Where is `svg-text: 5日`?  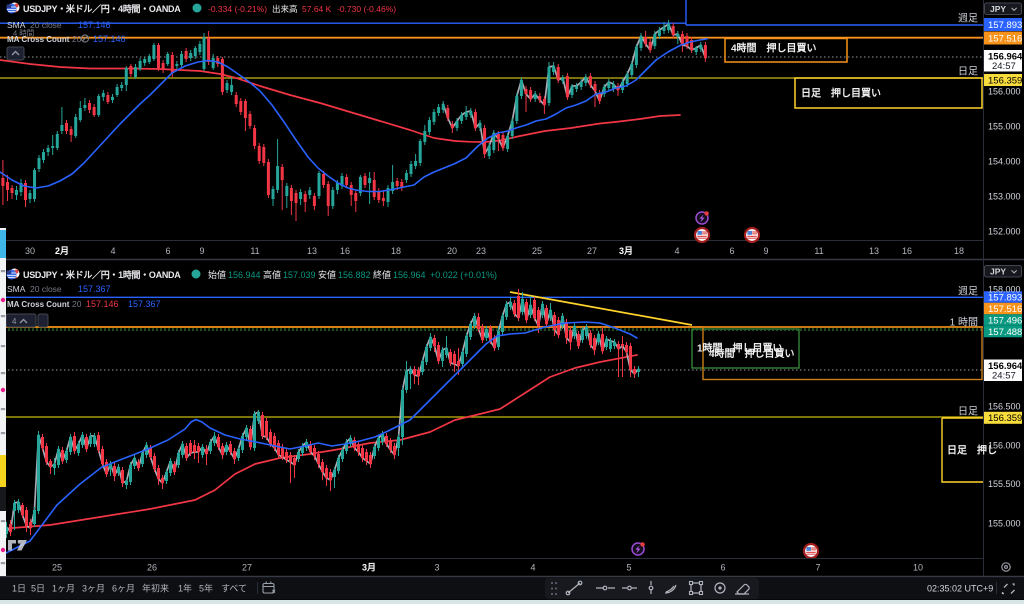
svg-text: 5日 is located at coordinates (38, 589).